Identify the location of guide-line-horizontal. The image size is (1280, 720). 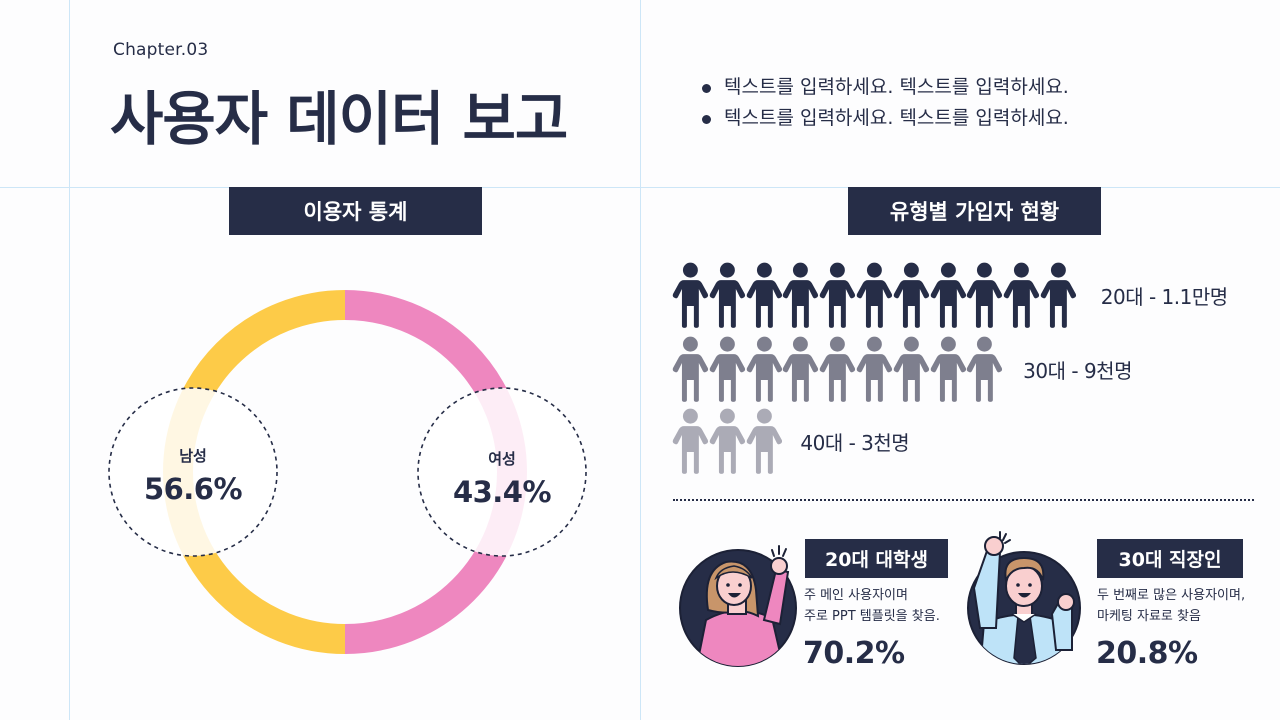
(640, 187).